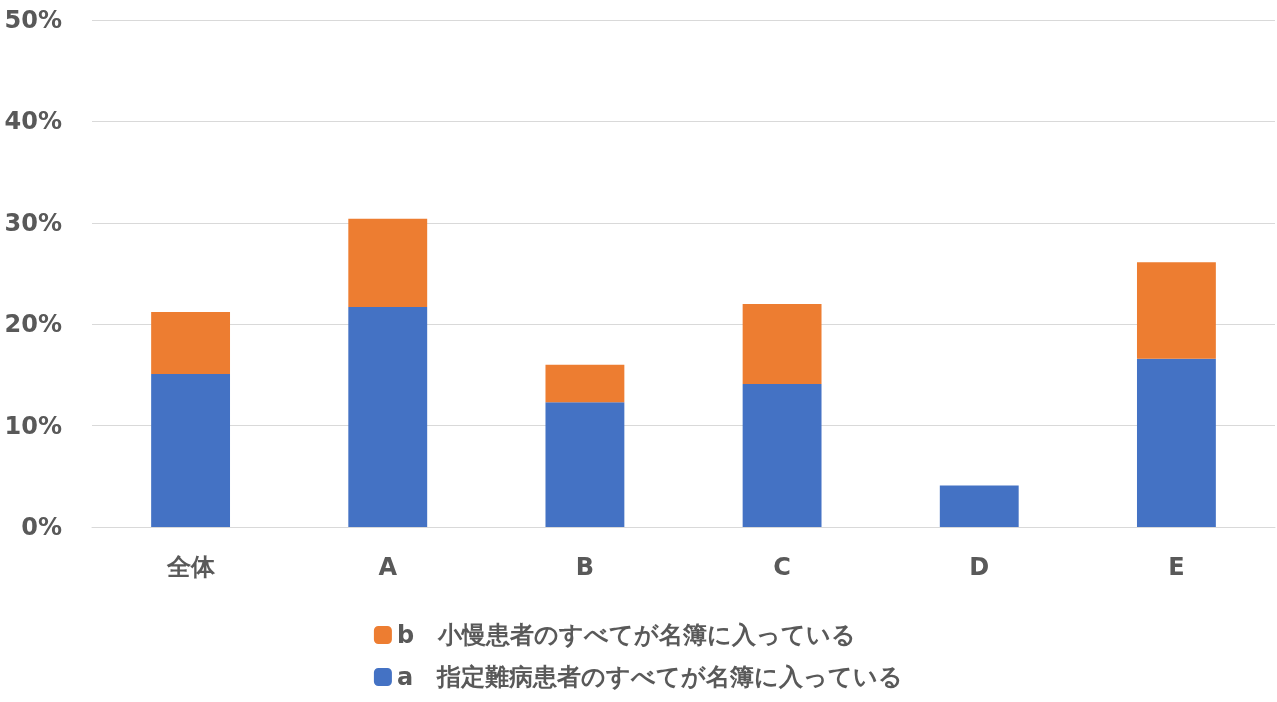  Describe the element at coordinates (388, 567) in the screenshot. I see `x-tick-label: A` at that location.